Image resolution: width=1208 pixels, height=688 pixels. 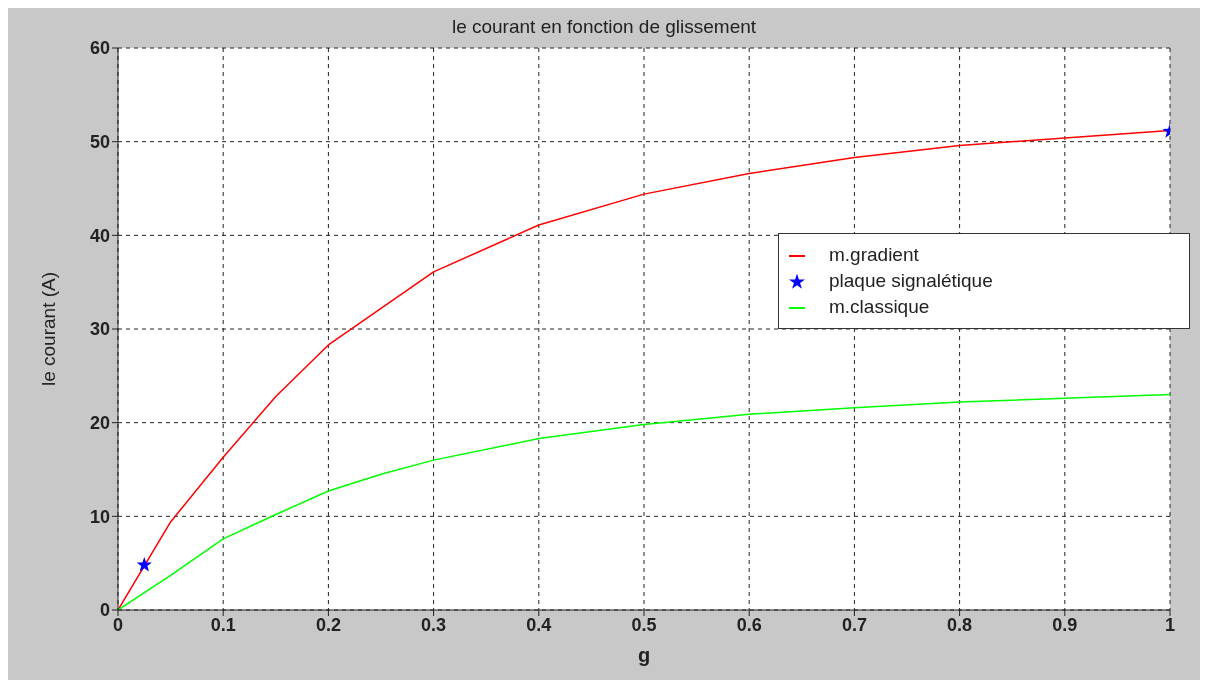 I want to click on x-tick-label: 0.7, so click(x=854, y=624).